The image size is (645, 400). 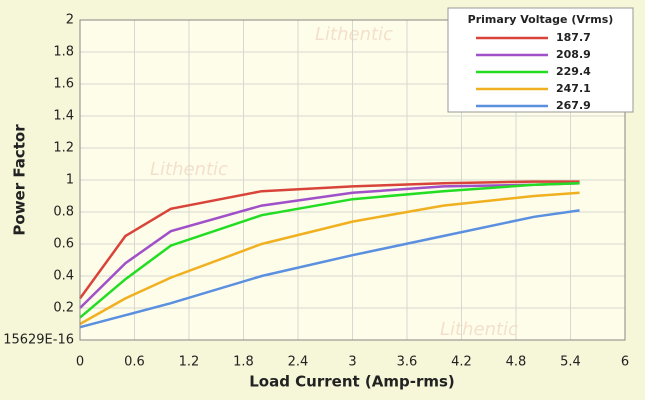 I want to click on y-tick-label: 0.6, so click(x=63, y=244).